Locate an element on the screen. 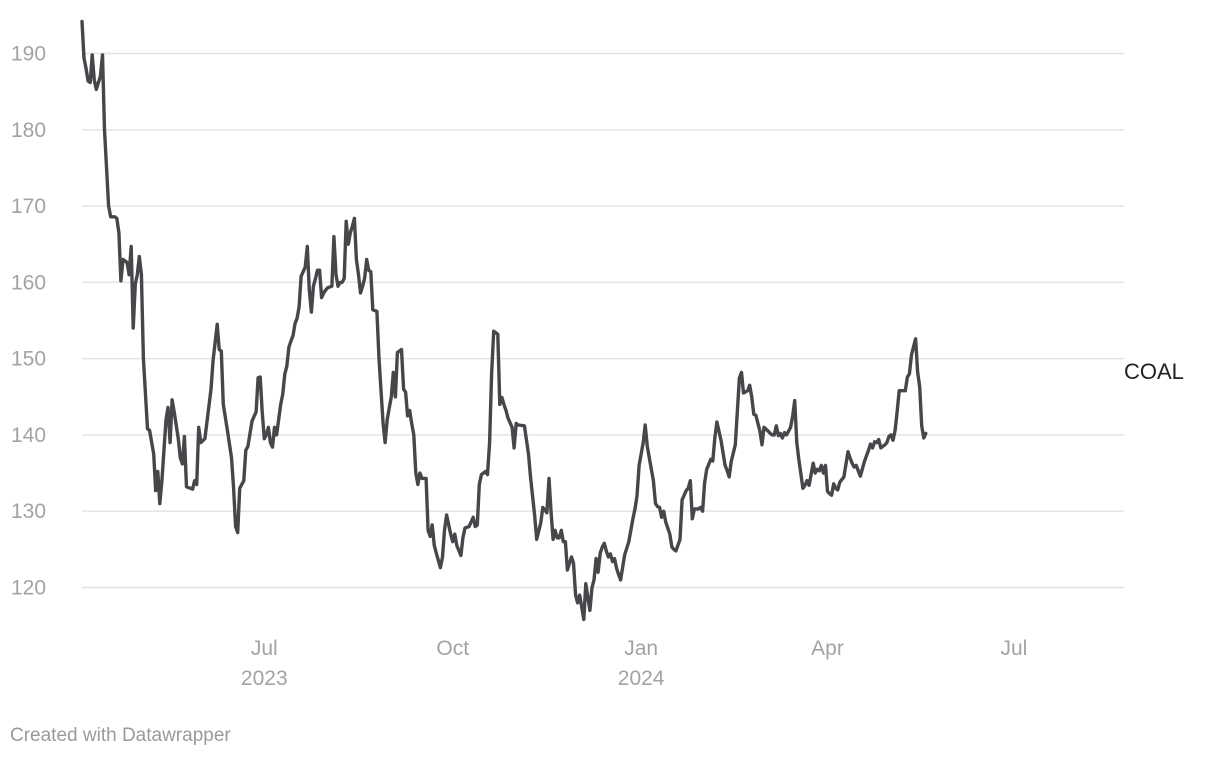 This screenshot has height=760, width=1220. y-tick-label: 160 is located at coordinates (28, 282).